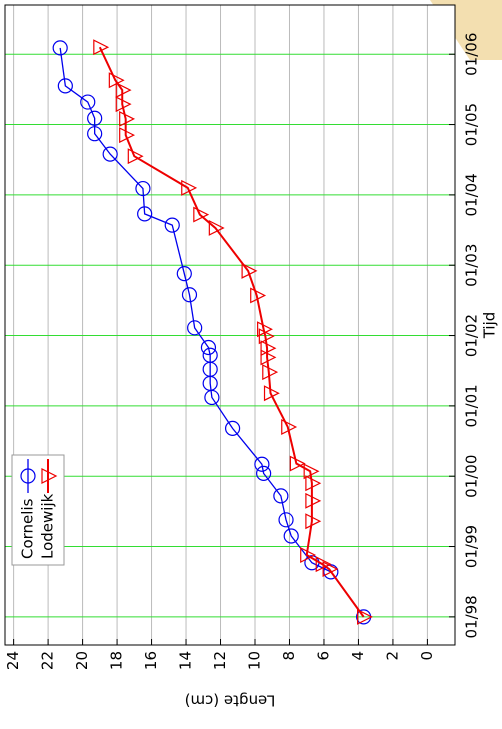 This screenshot has width=502, height=729. What do you see at coordinates (13, 660) in the screenshot?
I see `y-tick-label: 24` at bounding box center [13, 660].